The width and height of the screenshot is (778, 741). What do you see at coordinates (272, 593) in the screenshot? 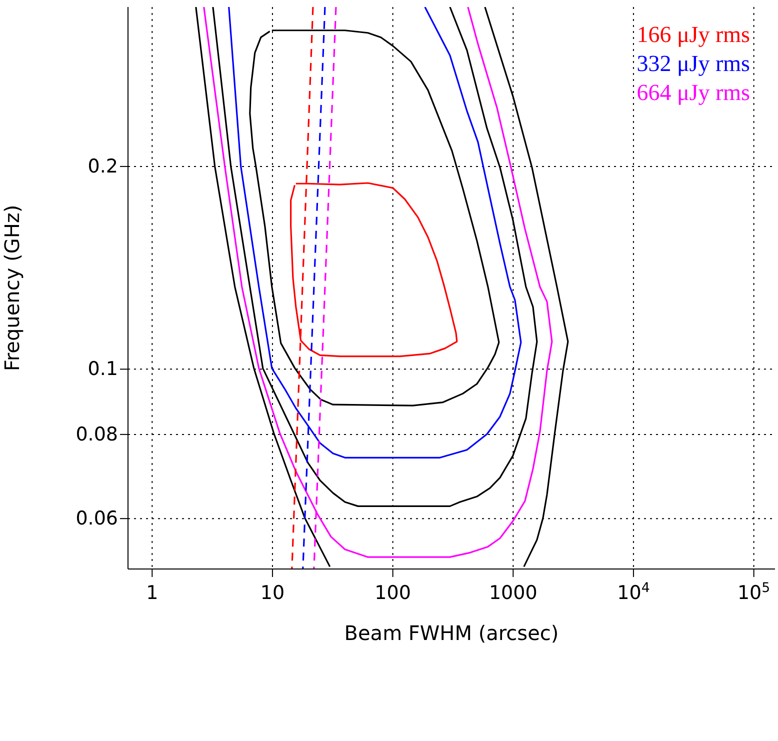
I see `x-tick-label: 10` at bounding box center [272, 593].